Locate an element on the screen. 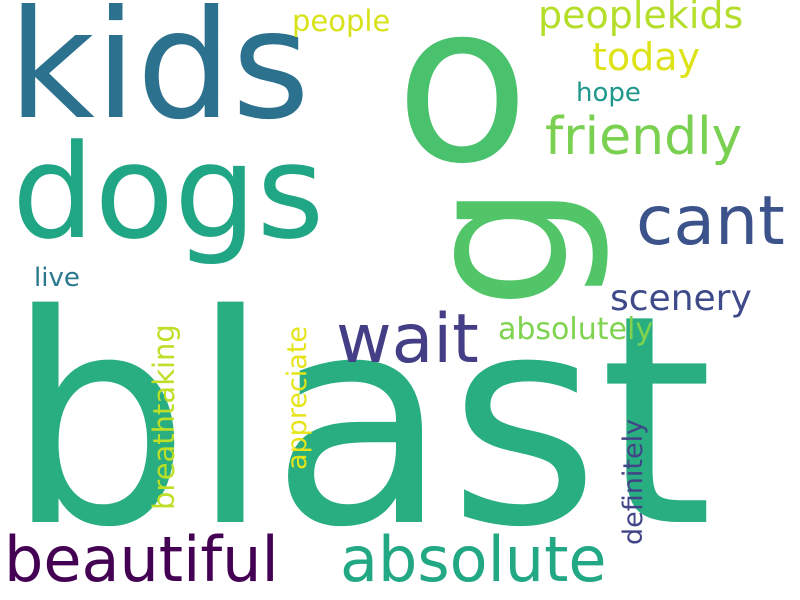  word-o: o is located at coordinates (462, 106).